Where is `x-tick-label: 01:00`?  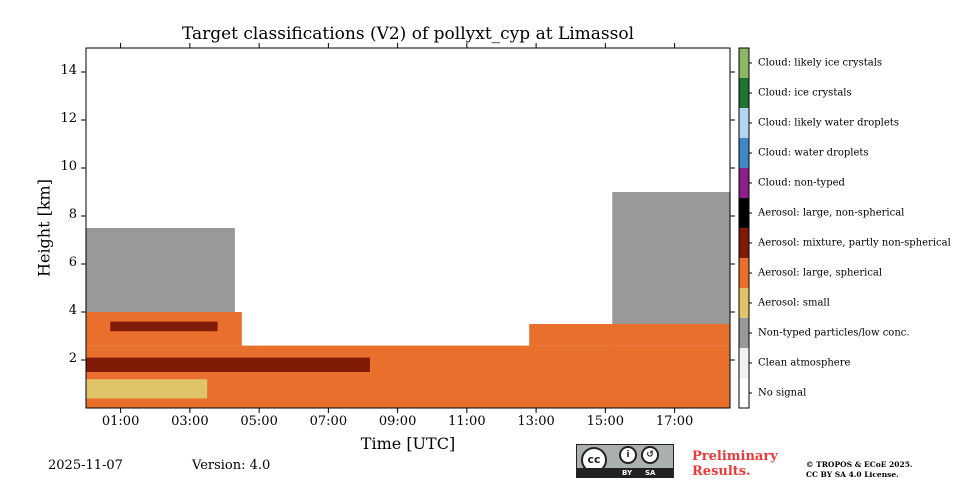 x-tick-label: 01:00 is located at coordinates (120, 421).